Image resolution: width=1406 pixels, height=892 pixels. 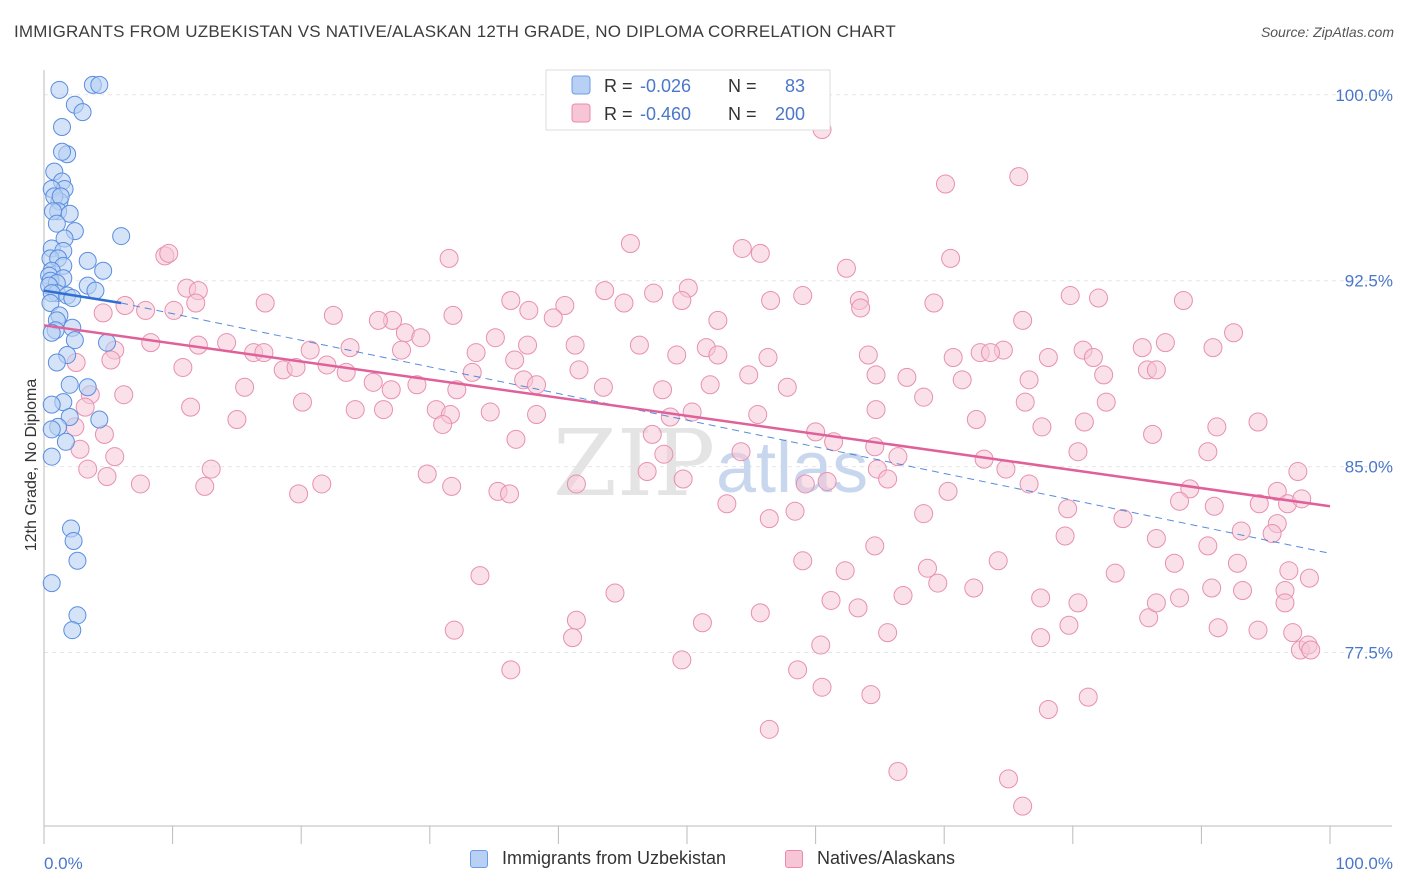 I want to click on stats-r-label-2: R =, so click(x=618, y=114).